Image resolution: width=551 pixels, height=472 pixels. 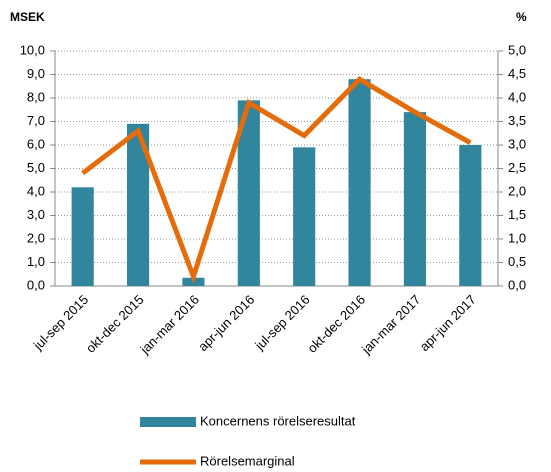 I want to click on y-tick-label: 3,0, so click(x=36, y=214).